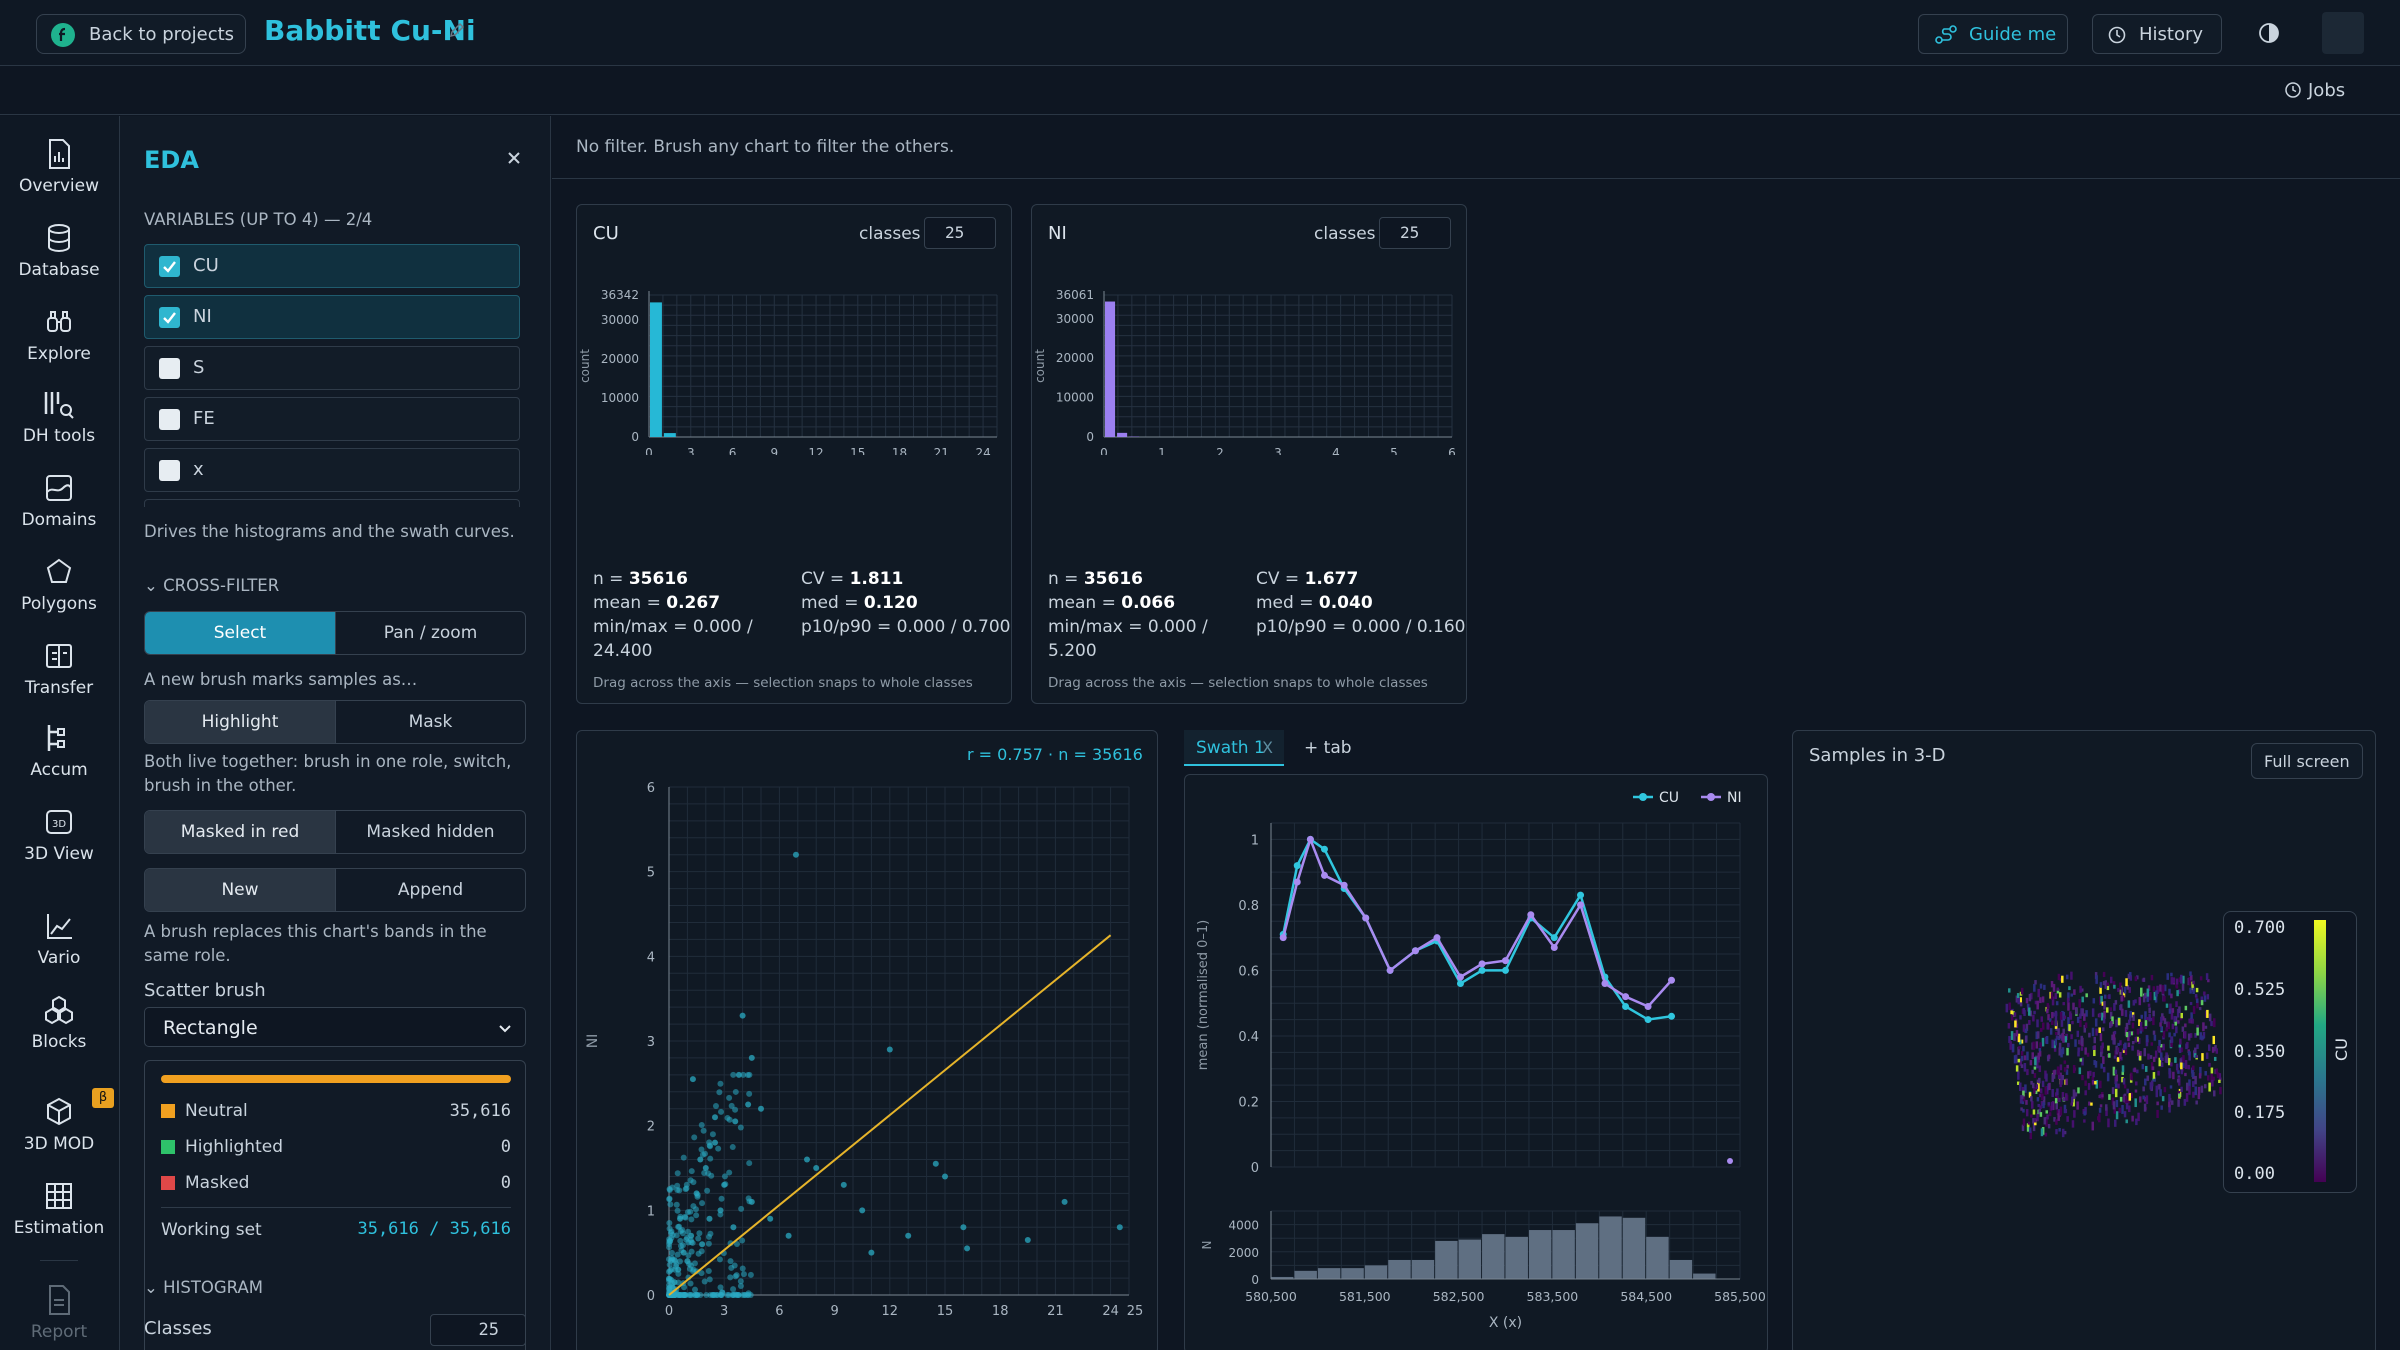 The height and width of the screenshot is (1350, 2400). Describe the element at coordinates (59, 501) in the screenshot. I see `nav-domains: Domains` at that location.